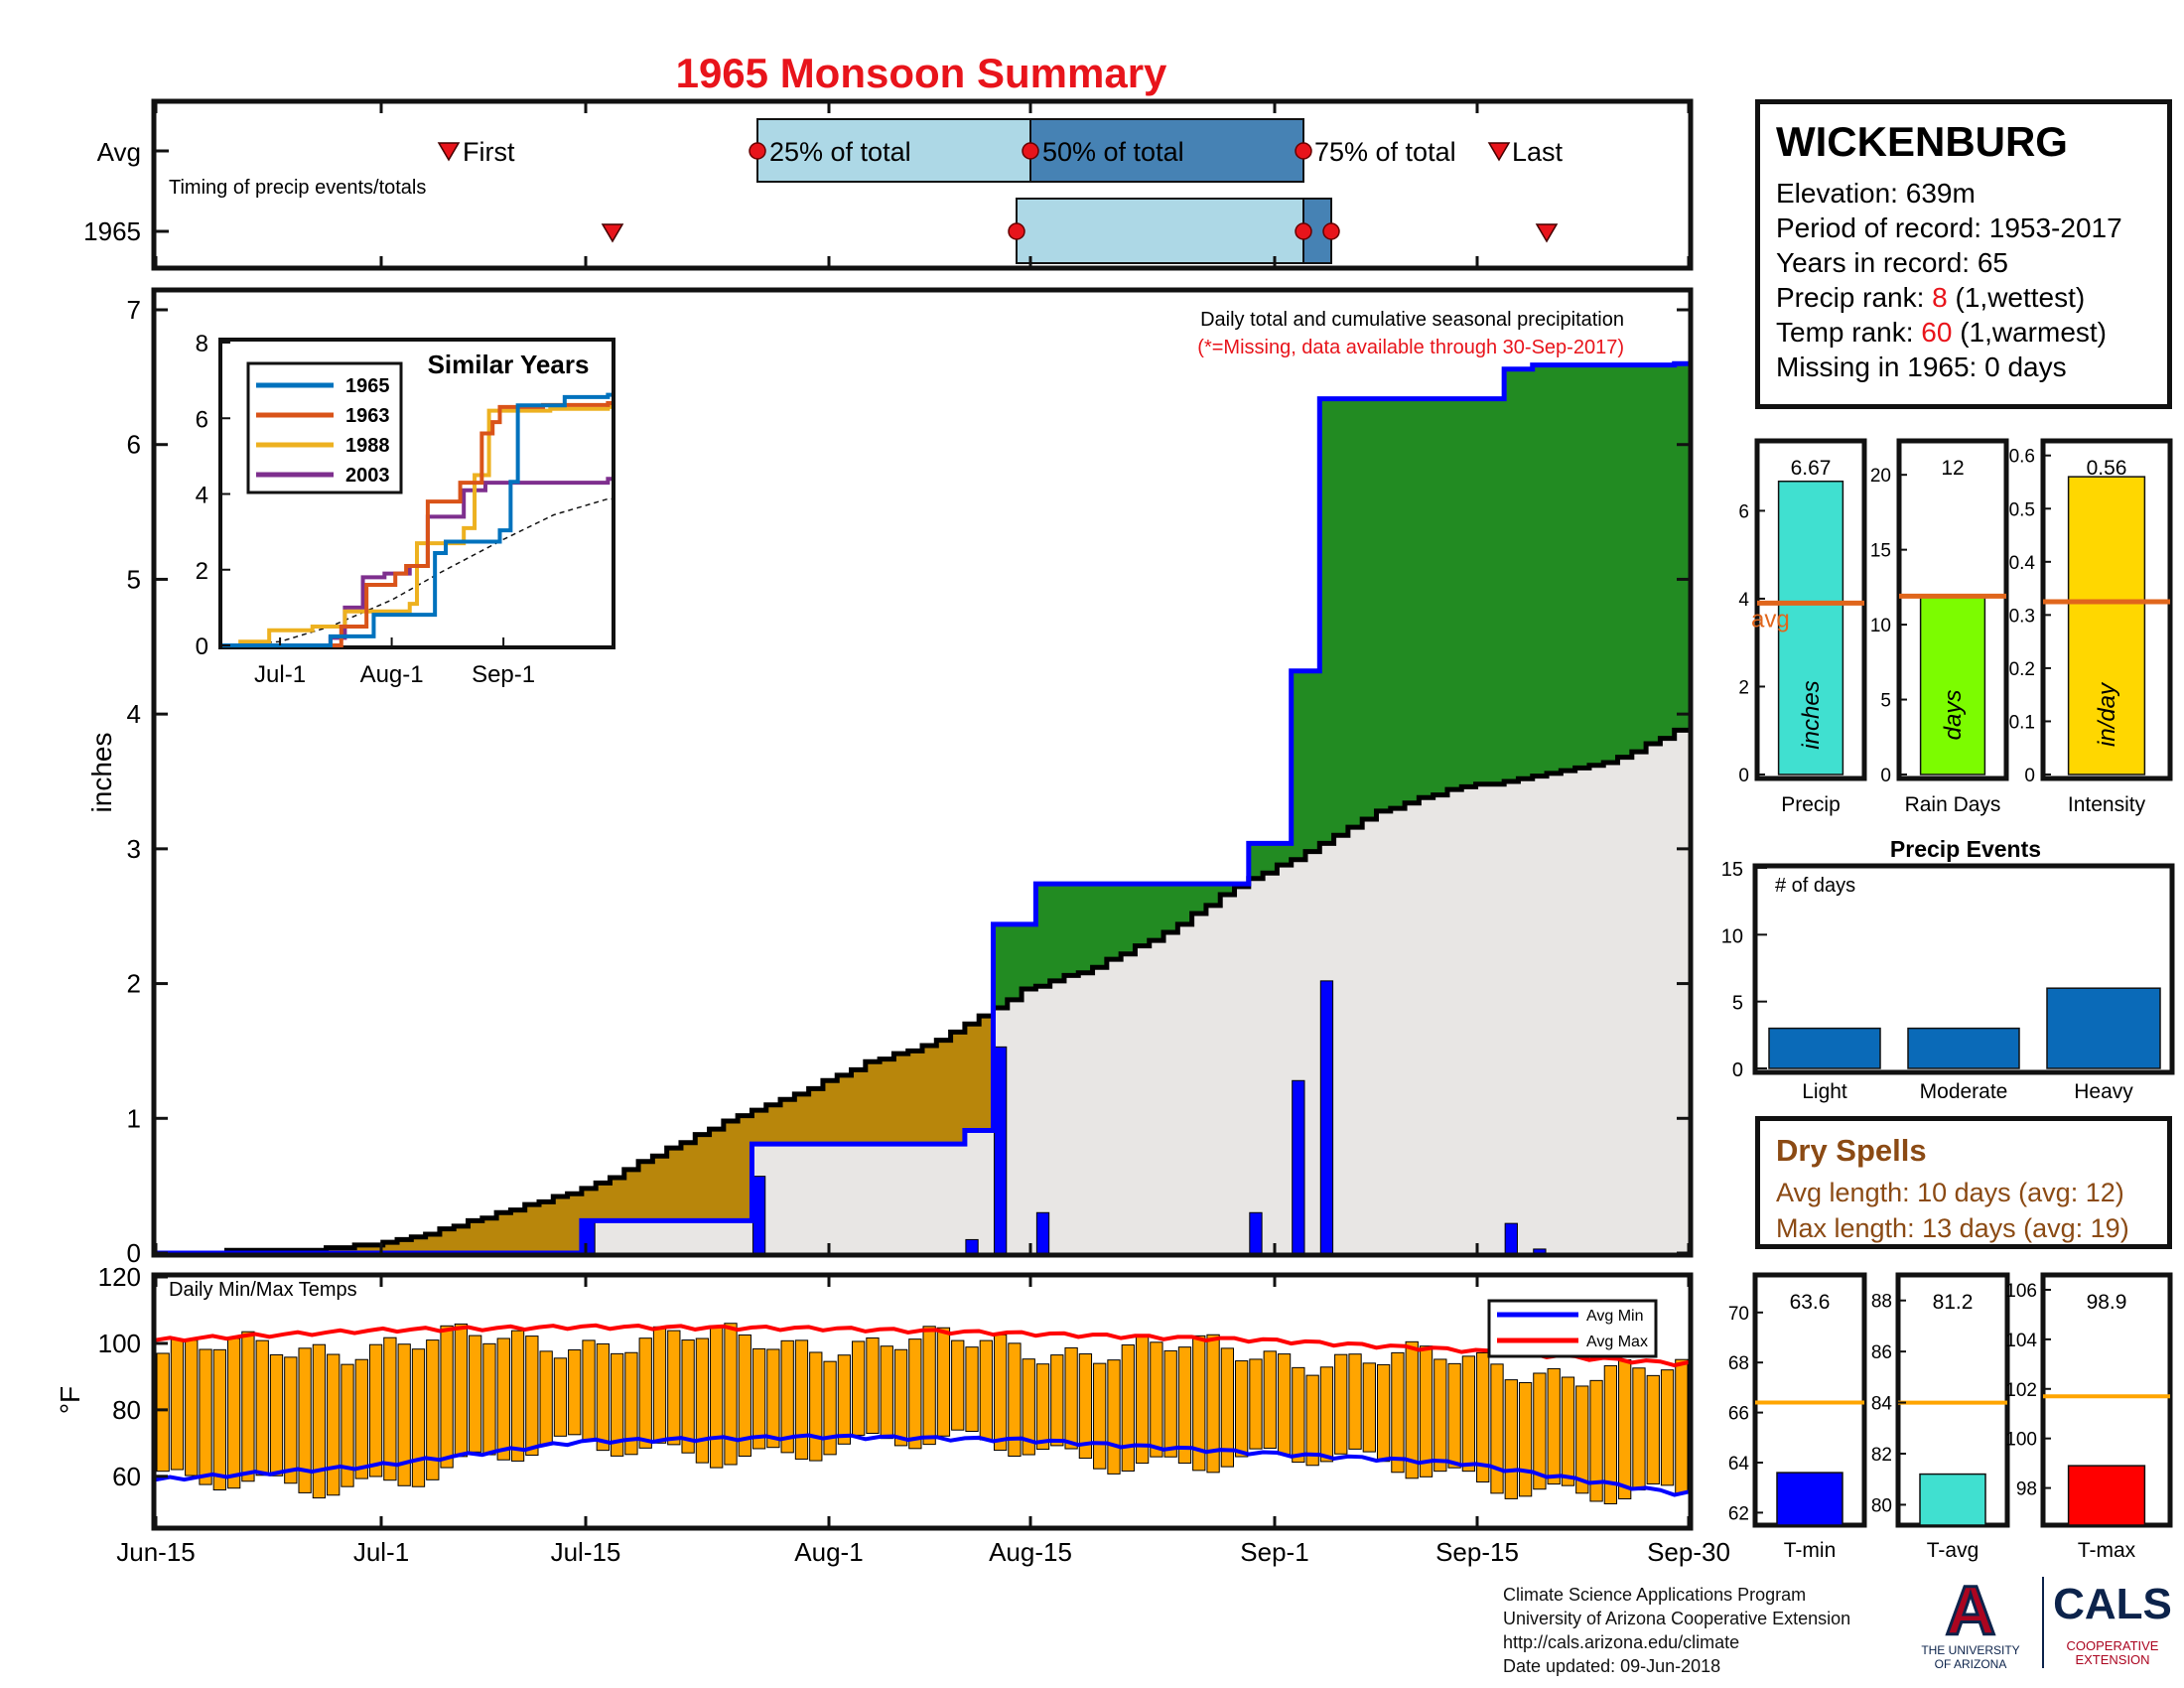 This screenshot has width=2184, height=1688. What do you see at coordinates (1854, 297) in the screenshot?
I see `precip-rank-prefix: Precip rank:` at bounding box center [1854, 297].